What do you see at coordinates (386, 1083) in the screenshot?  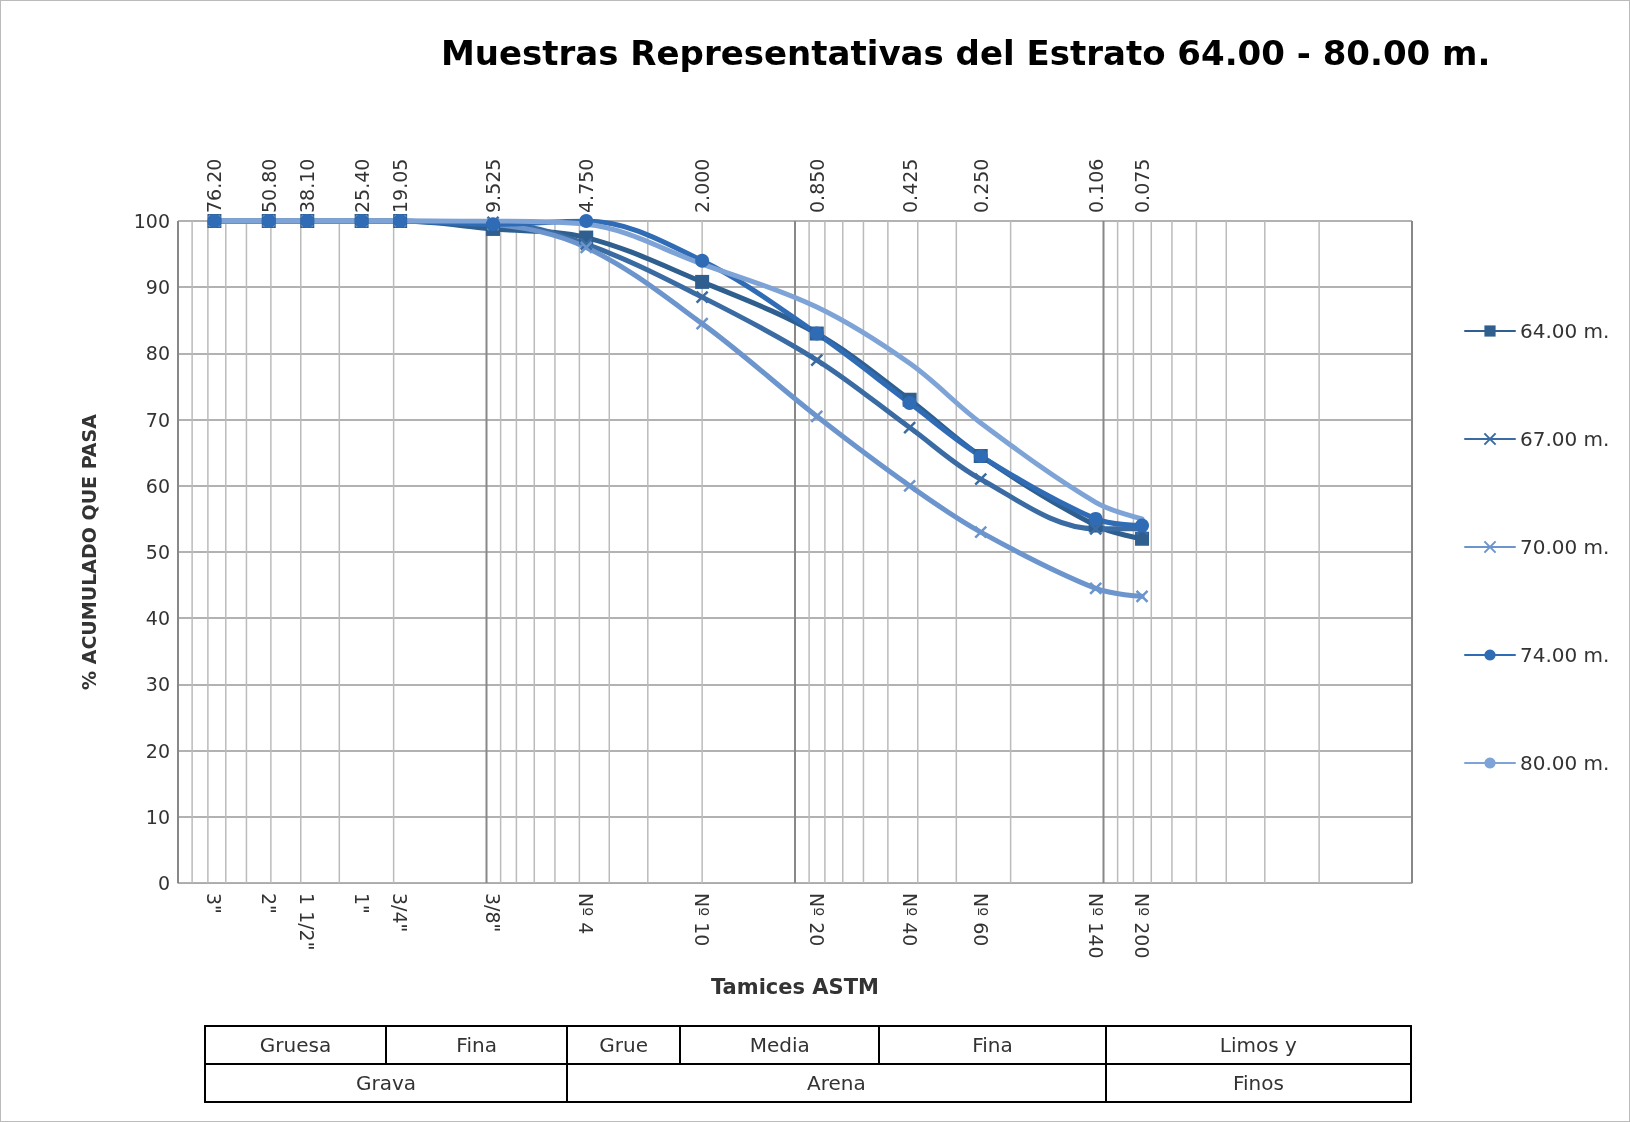 I see `text: Grava` at bounding box center [386, 1083].